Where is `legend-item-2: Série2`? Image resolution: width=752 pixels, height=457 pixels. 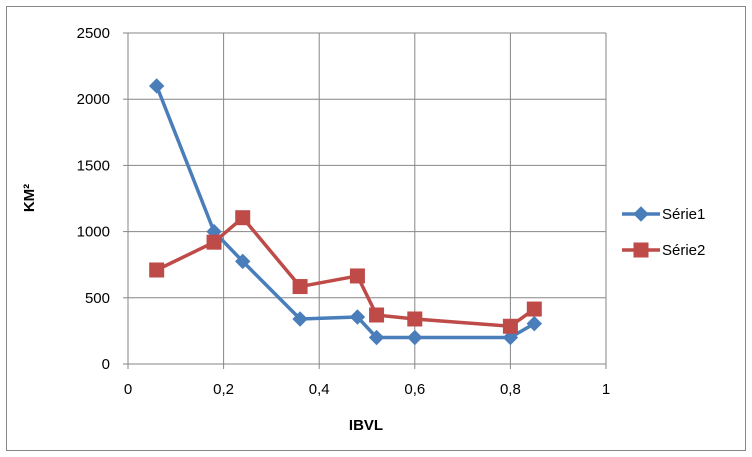
legend-item-2: Série2 is located at coordinates (663, 250).